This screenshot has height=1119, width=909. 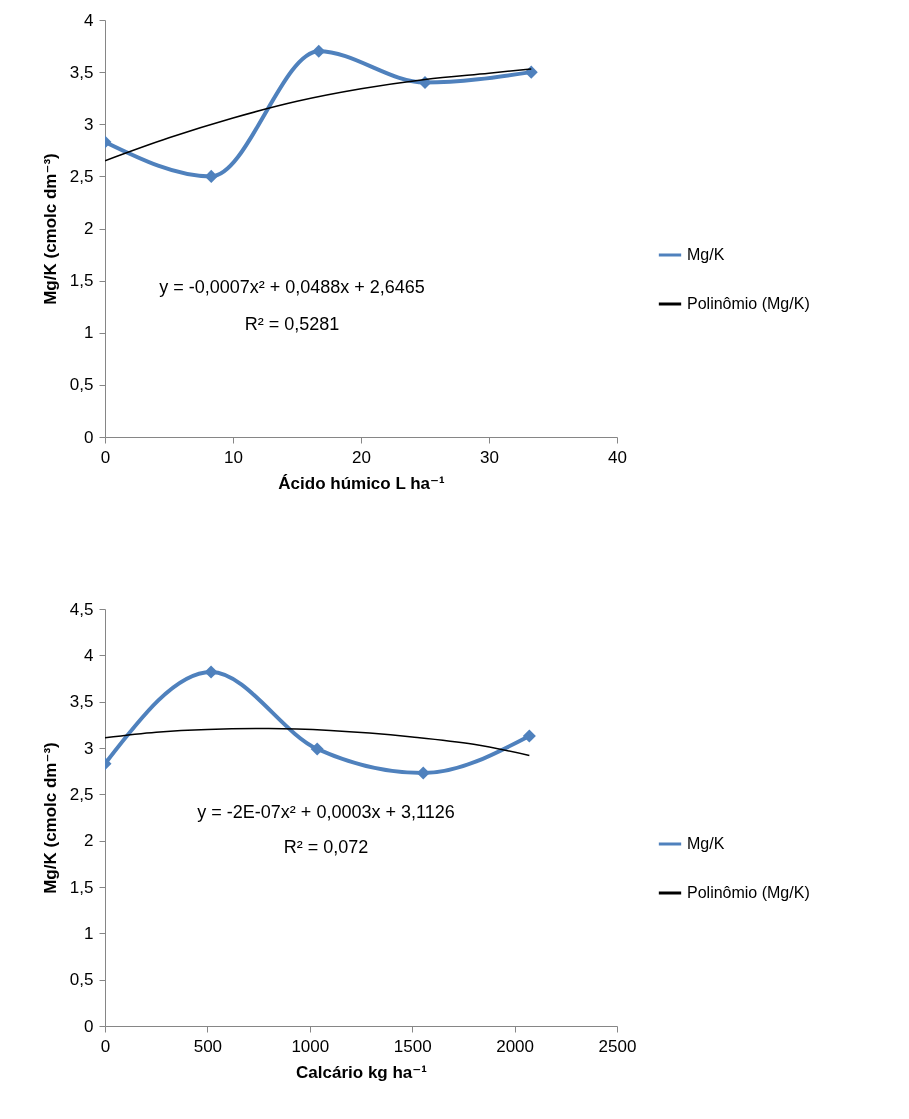 What do you see at coordinates (617, 457) in the screenshot?
I see `x-tick-label: 40` at bounding box center [617, 457].